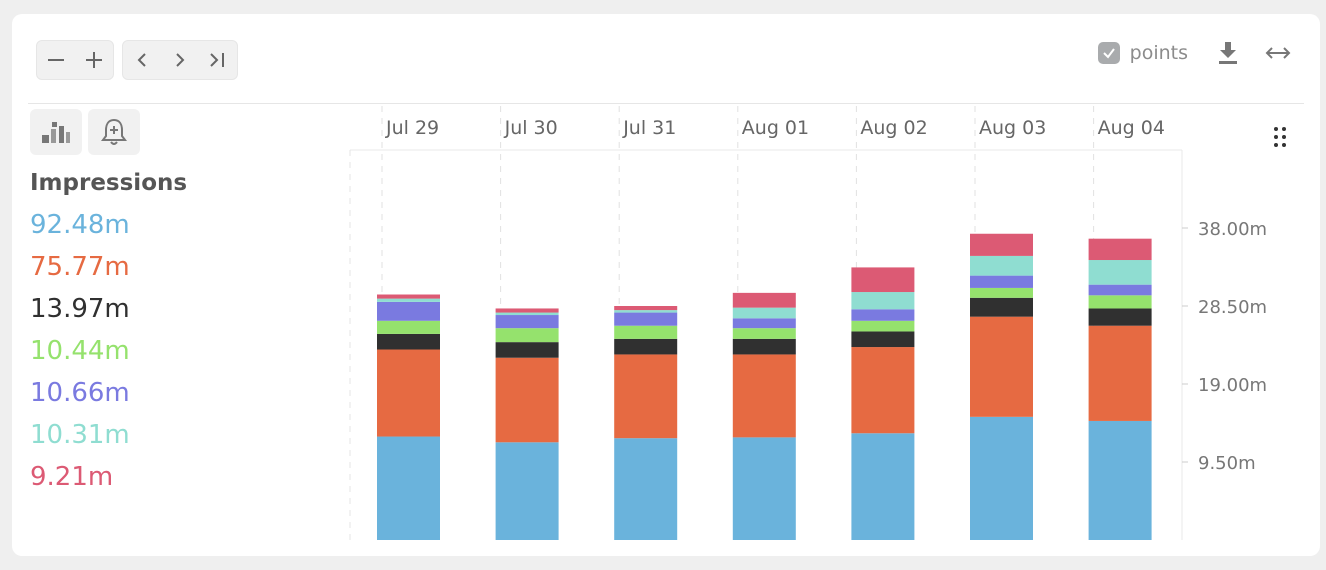 The height and width of the screenshot is (570, 1326). I want to click on download-icon, so click(1228, 53).